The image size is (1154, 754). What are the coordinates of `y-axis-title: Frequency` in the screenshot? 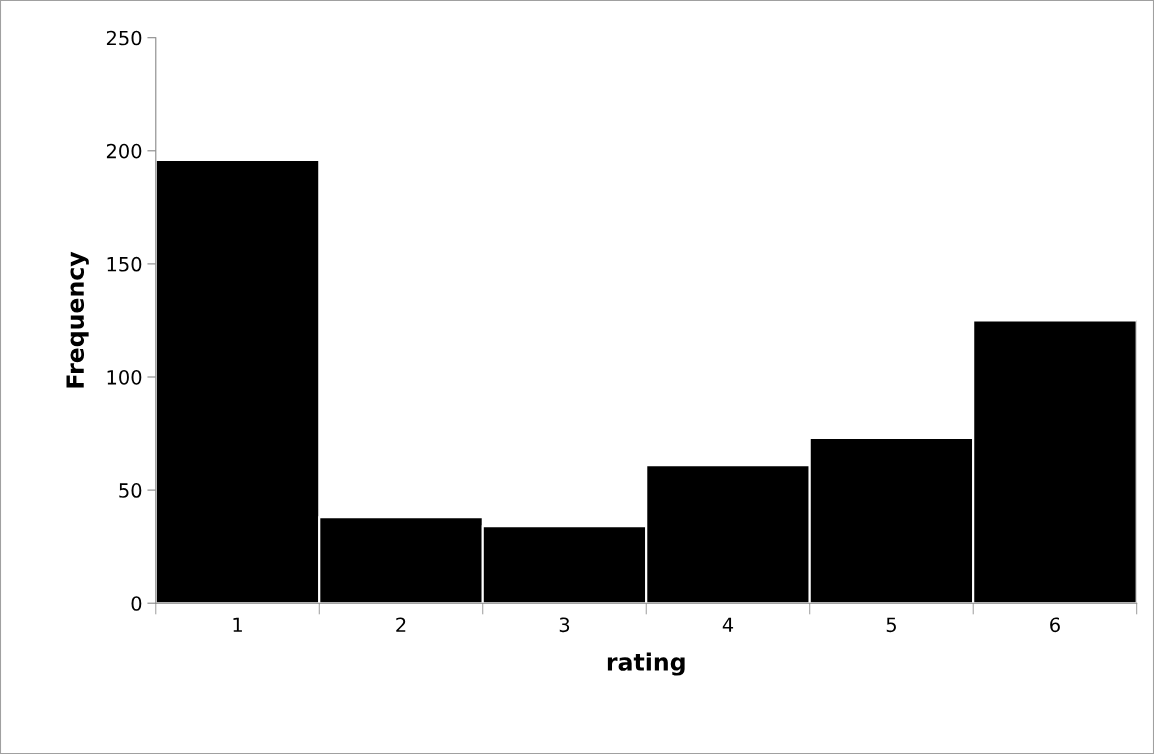 It's located at (77, 319).